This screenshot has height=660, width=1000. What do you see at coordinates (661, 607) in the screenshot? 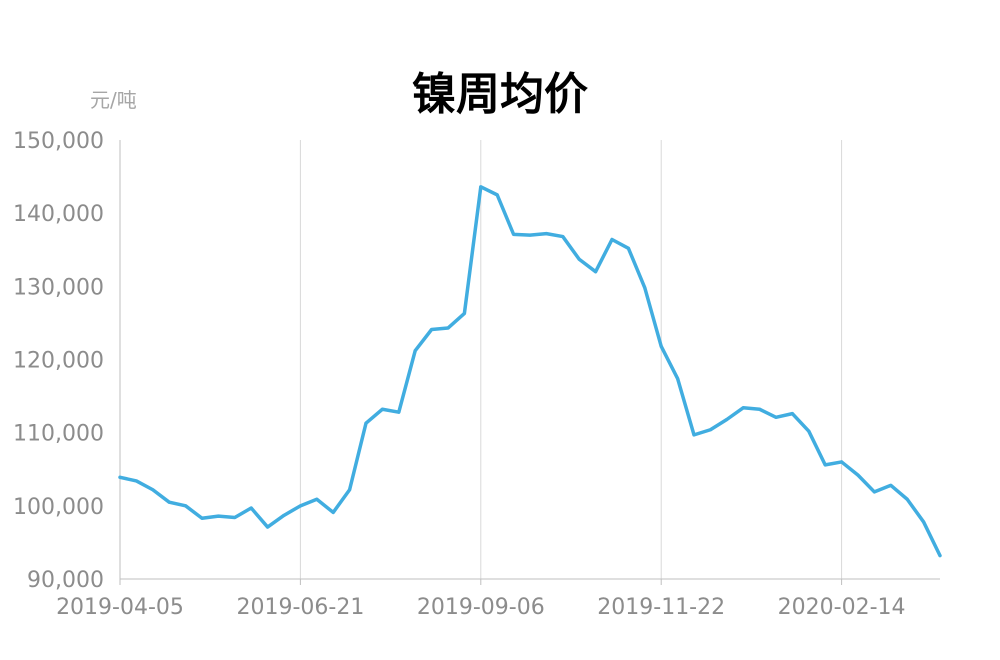
I see `x-tick-label: 2019-11-22` at bounding box center [661, 607].